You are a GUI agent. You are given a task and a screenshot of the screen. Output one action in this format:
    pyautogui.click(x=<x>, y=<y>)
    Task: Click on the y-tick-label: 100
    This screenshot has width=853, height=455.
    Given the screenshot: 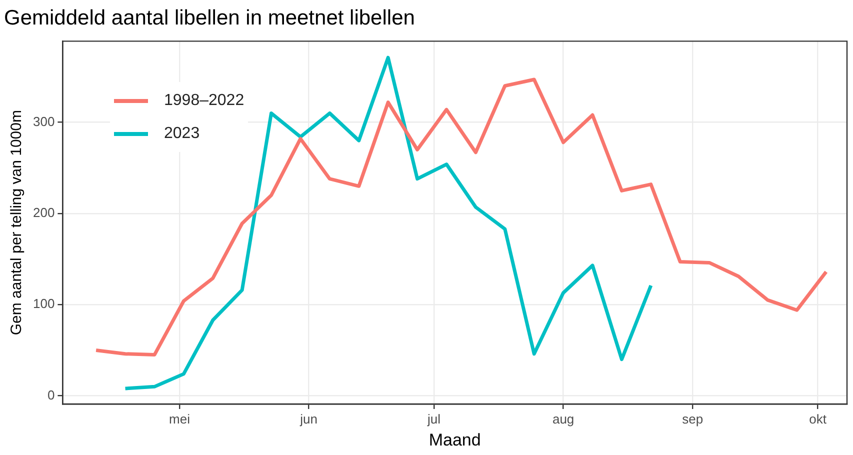 What is the action you would take?
    pyautogui.click(x=43, y=304)
    